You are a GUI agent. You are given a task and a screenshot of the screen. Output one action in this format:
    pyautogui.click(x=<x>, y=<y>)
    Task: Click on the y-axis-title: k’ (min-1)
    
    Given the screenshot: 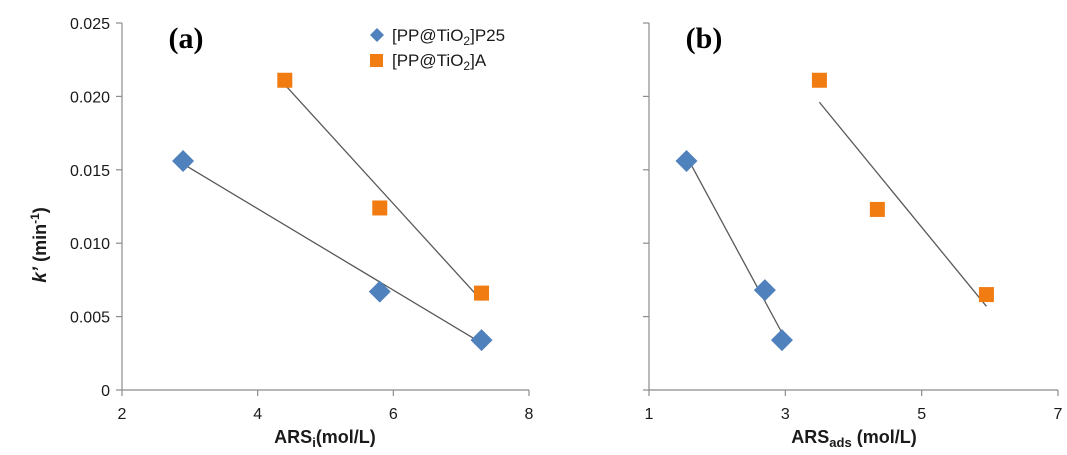 What is the action you would take?
    pyautogui.click(x=39, y=245)
    